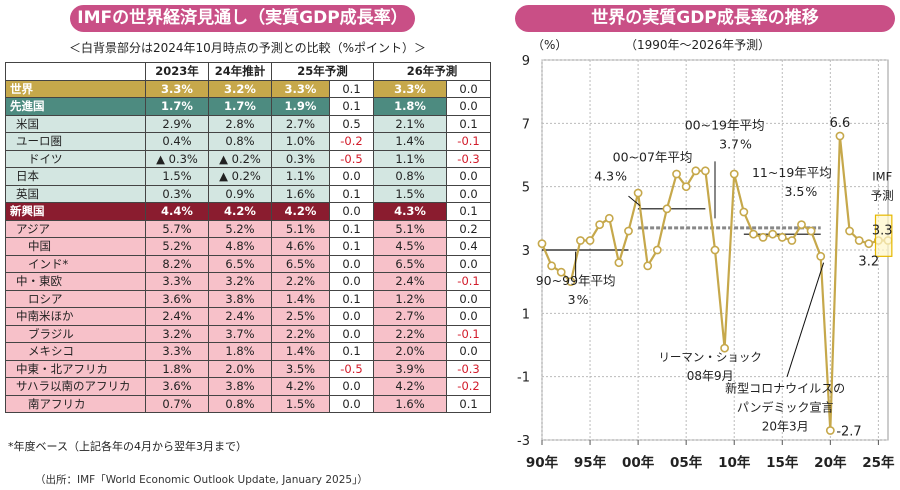 This screenshot has height=490, width=900. Describe the element at coordinates (300, 333) in the screenshot. I see `value-cell: 2.2%` at that location.